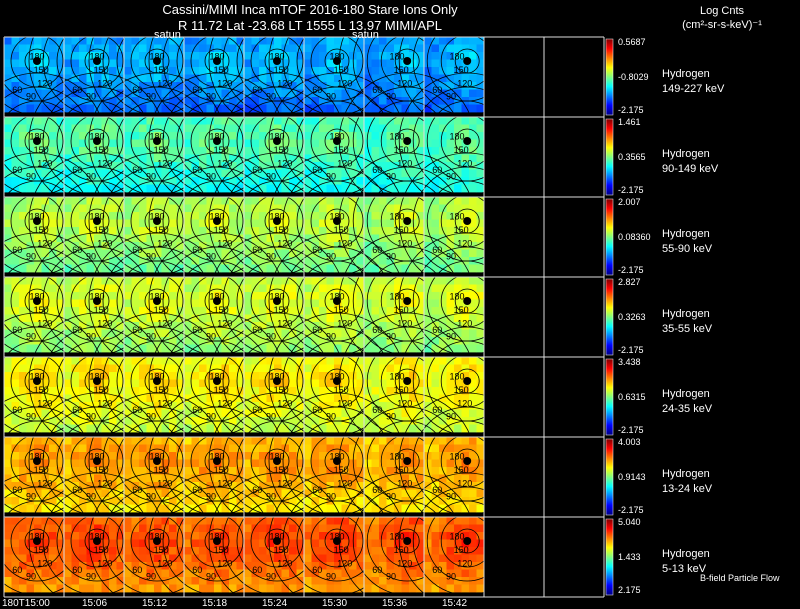 The image size is (800, 609). Describe the element at coordinates (97, 141) in the screenshot. I see `field-direction-marker` at that location.